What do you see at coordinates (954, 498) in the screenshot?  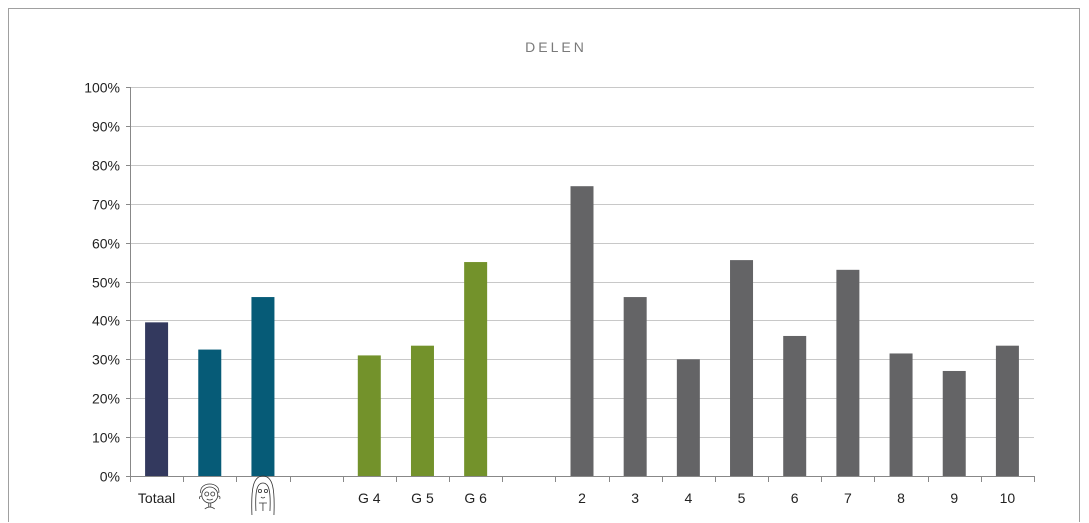 I see `x-tick-label: 9` at bounding box center [954, 498].